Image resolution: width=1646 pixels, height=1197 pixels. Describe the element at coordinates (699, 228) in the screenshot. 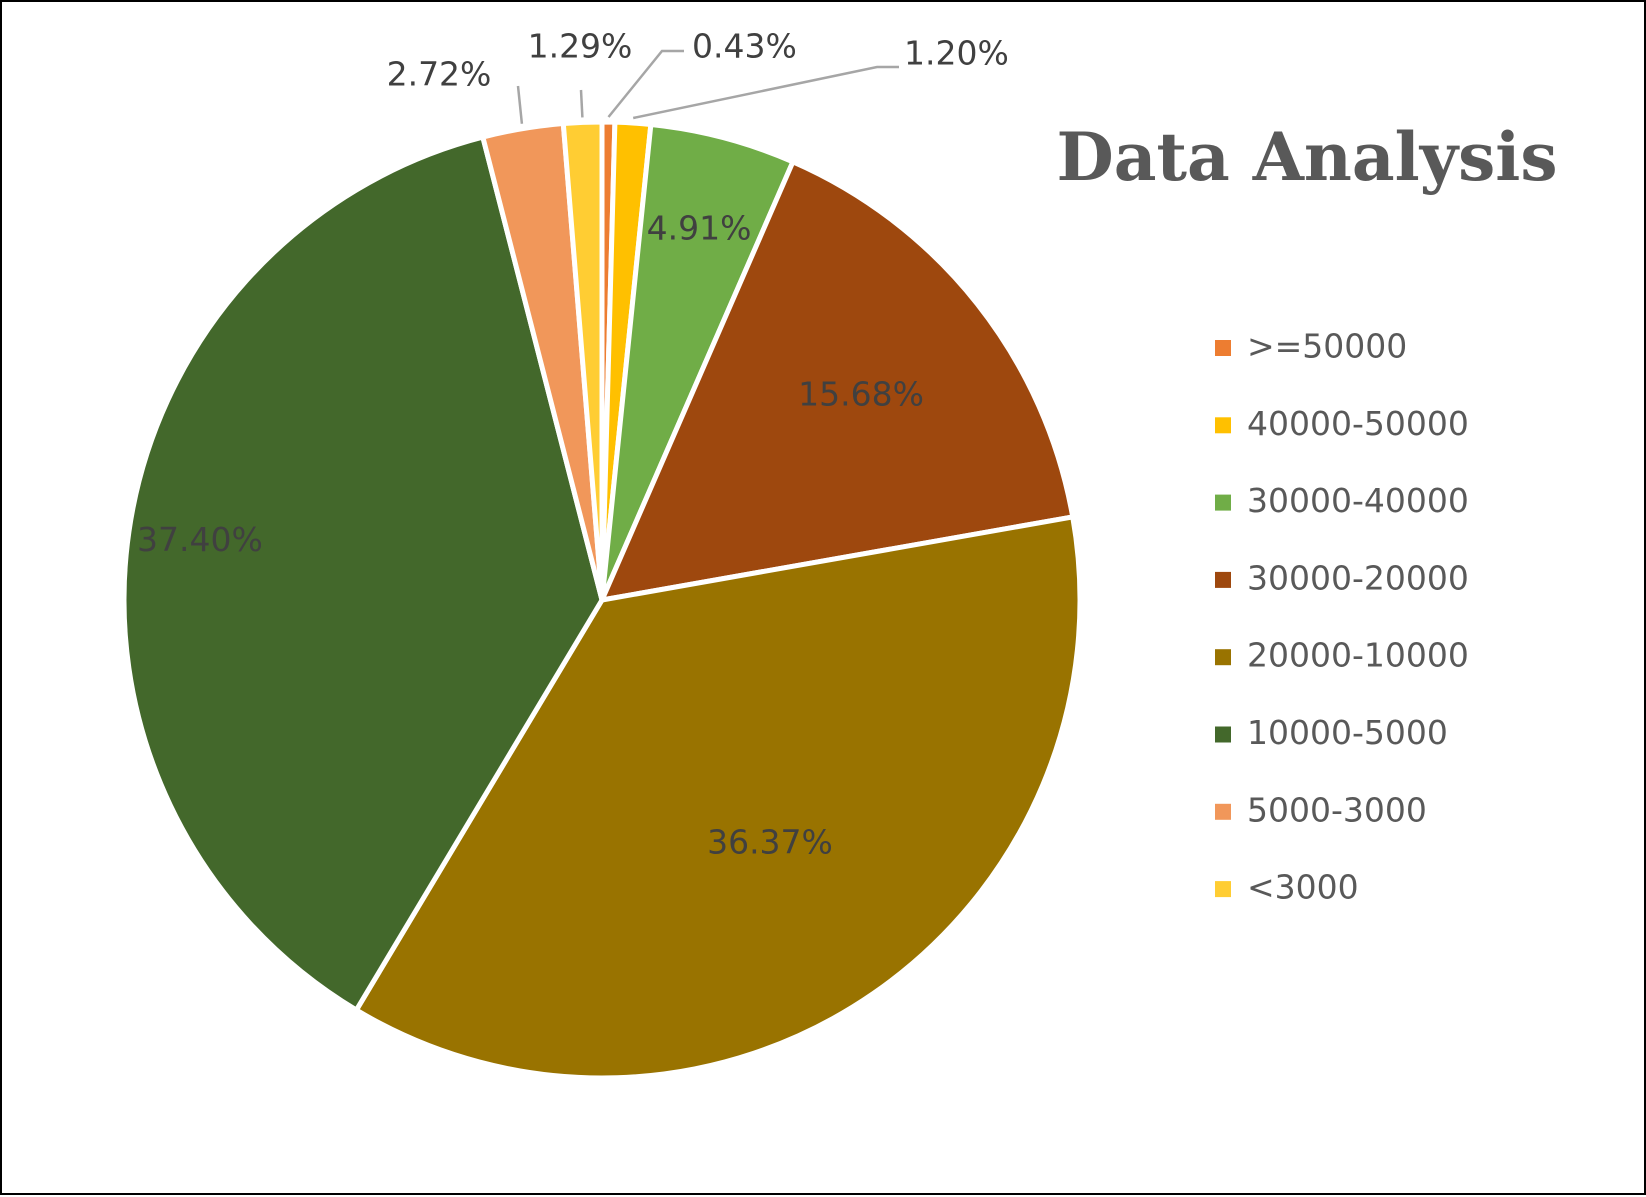

I see `data-label-30000-40000: 4.91%` at that location.